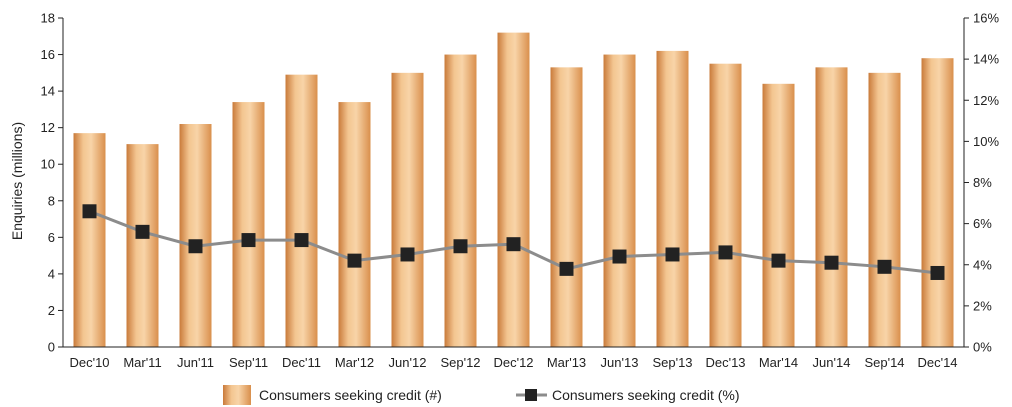  Describe the element at coordinates (48, 18) in the screenshot. I see `left-tick-label: 18` at that location.